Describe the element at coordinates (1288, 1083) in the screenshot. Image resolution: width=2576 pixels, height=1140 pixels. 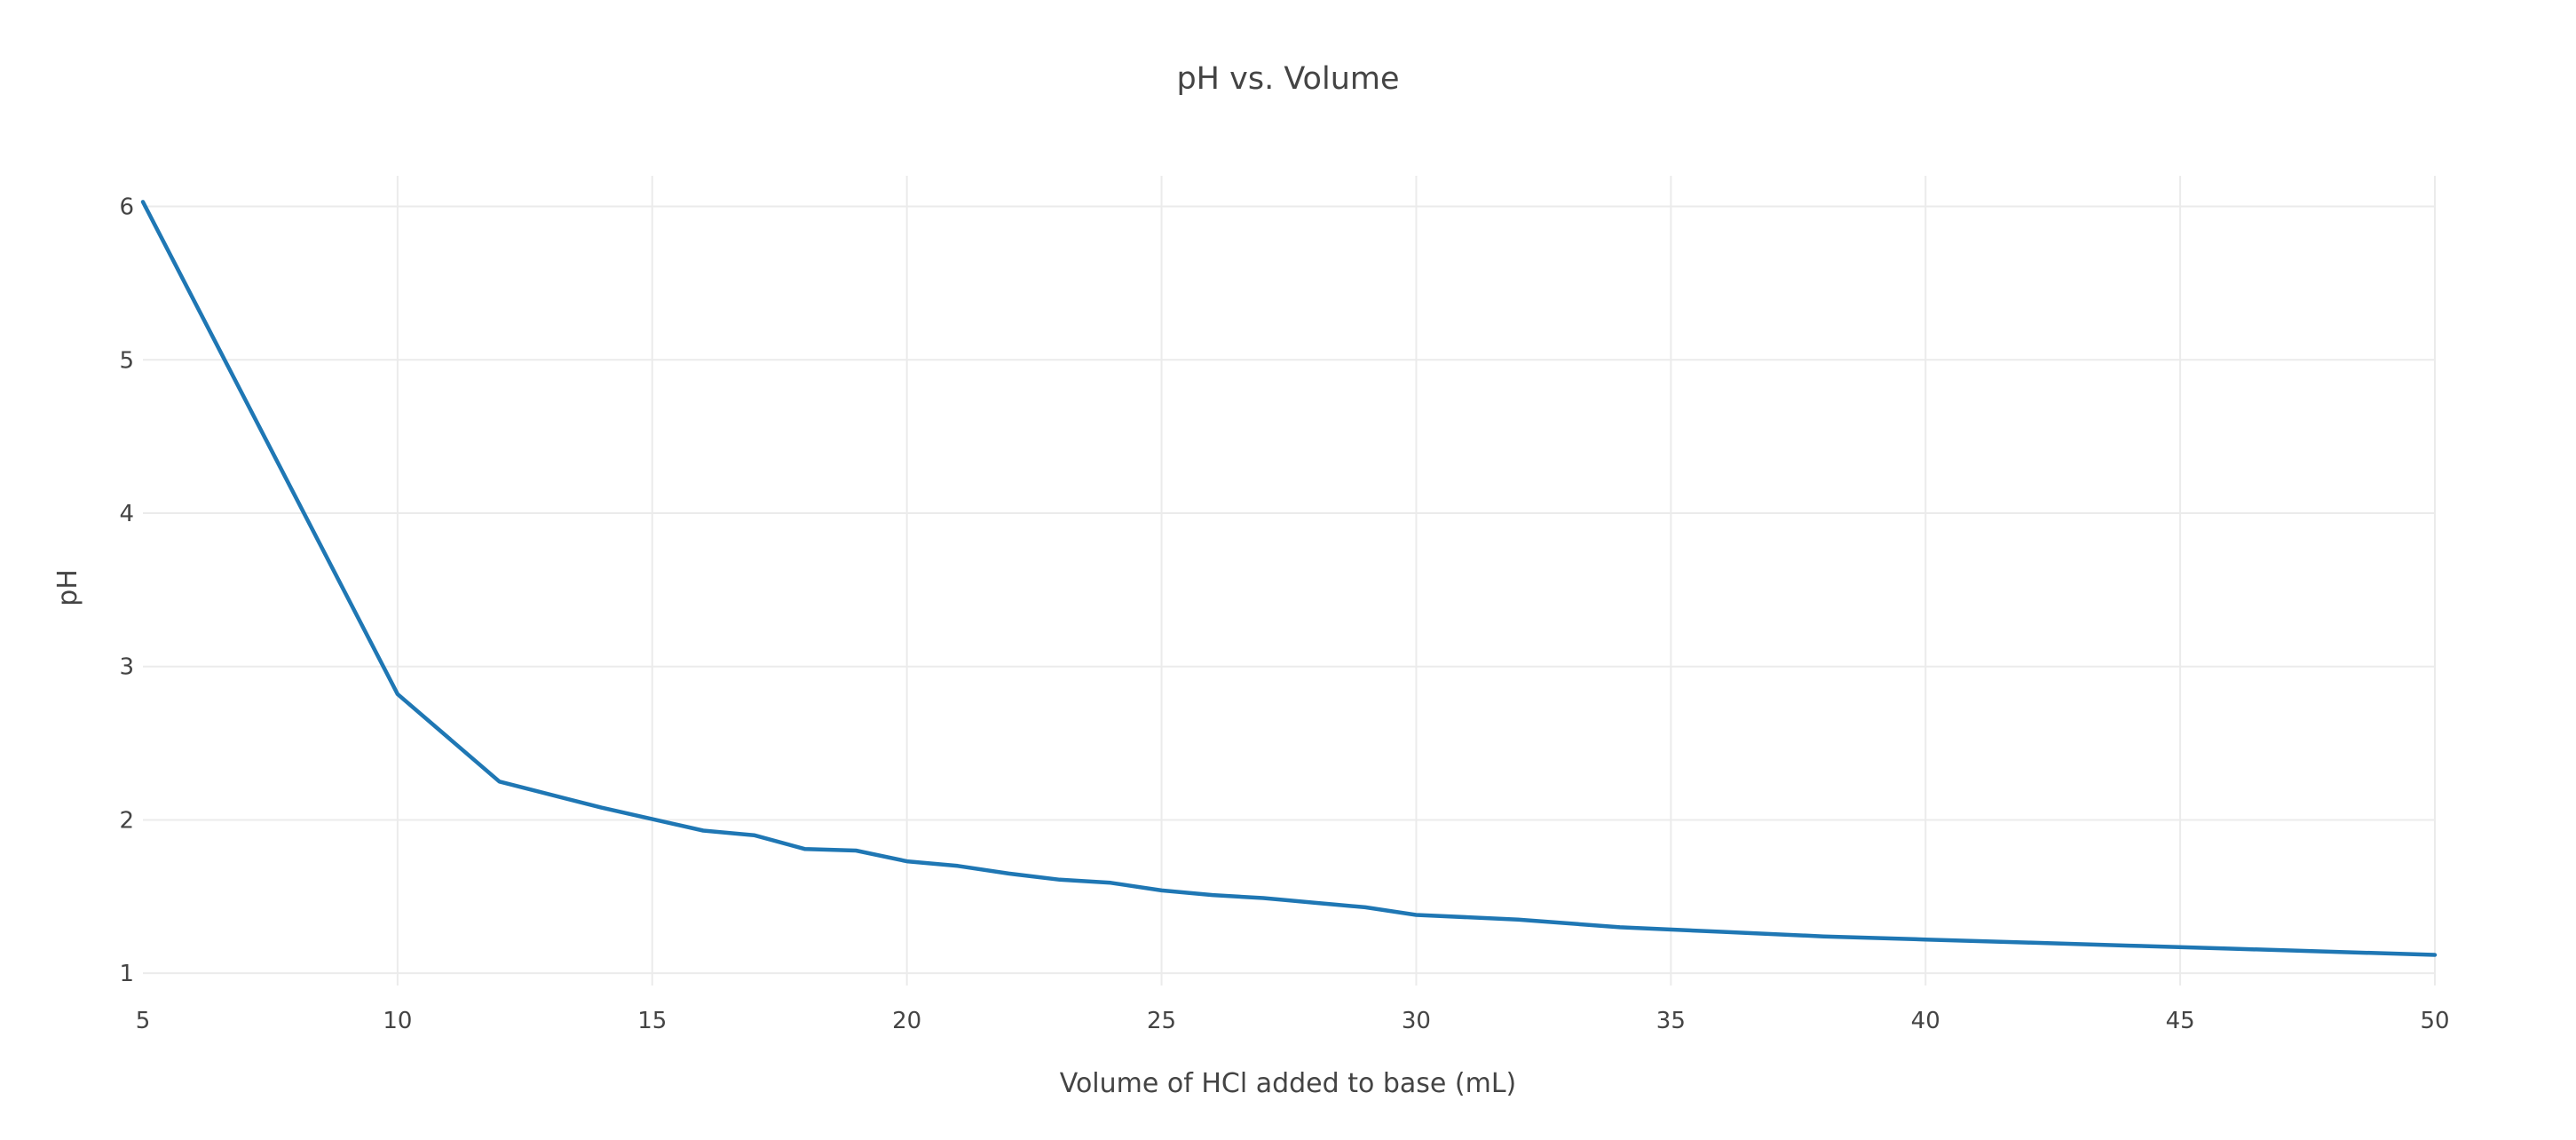
I see `x-axis-title: Volume of HCl added to base (mL)` at that location.